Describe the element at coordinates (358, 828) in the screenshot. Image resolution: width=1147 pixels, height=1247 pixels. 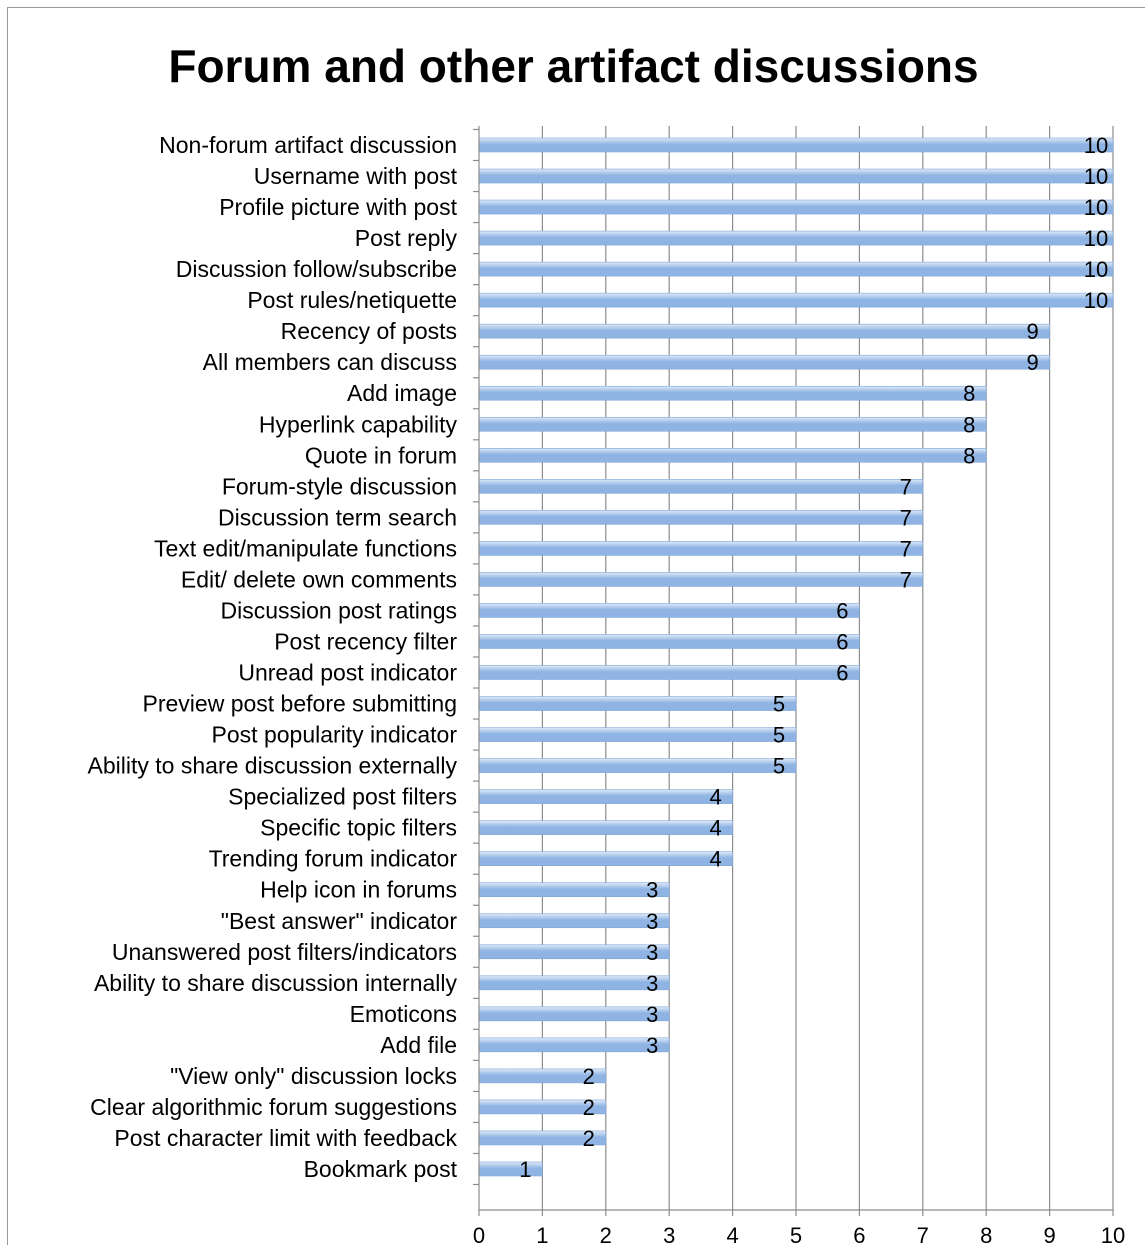
I see `category-label: Specific topic filters` at that location.